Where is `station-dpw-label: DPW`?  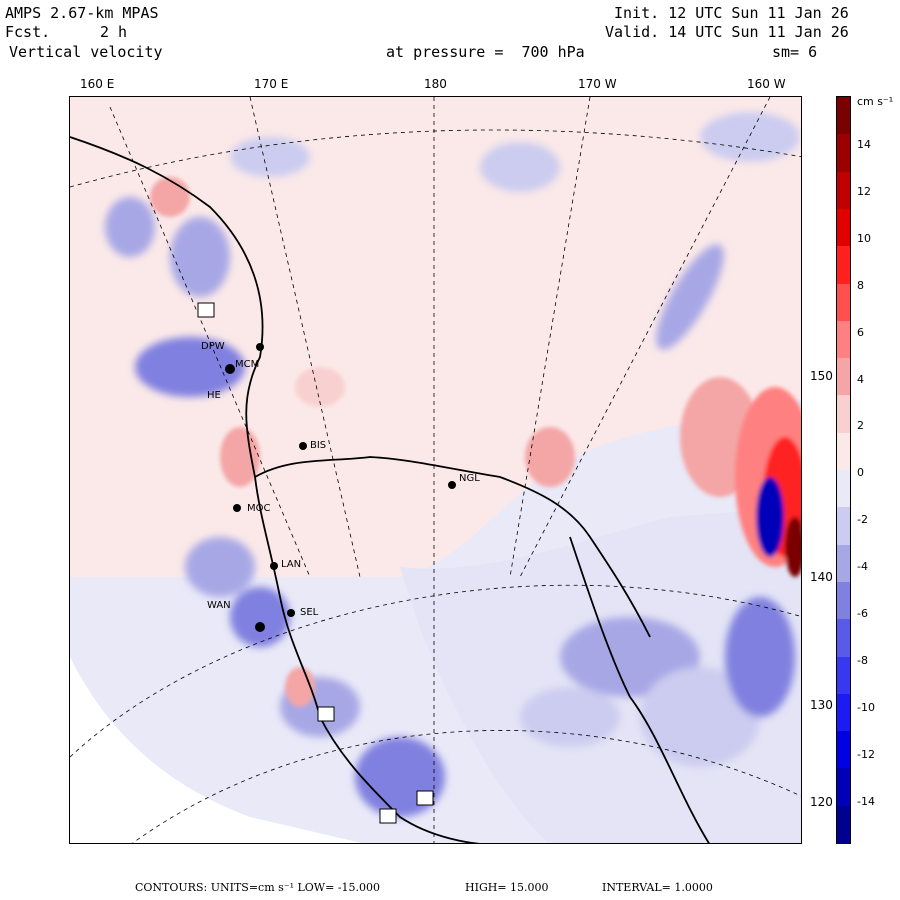 station-dpw-label: DPW is located at coordinates (213, 346).